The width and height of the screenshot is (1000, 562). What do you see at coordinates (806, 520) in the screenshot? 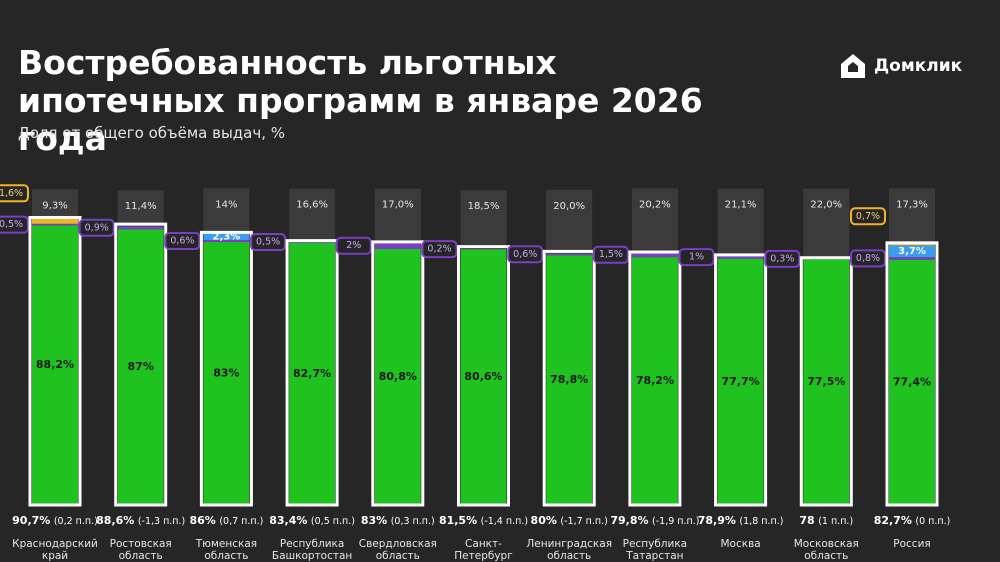
I see `total-value: 78` at bounding box center [806, 520].